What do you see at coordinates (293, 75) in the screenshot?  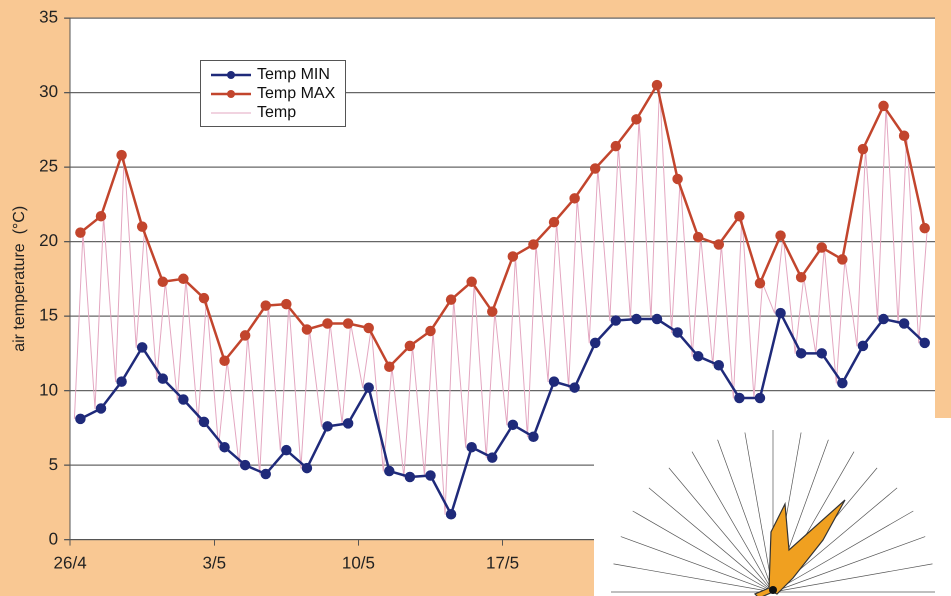 I see `legend-label: Temp MIN` at bounding box center [293, 75].